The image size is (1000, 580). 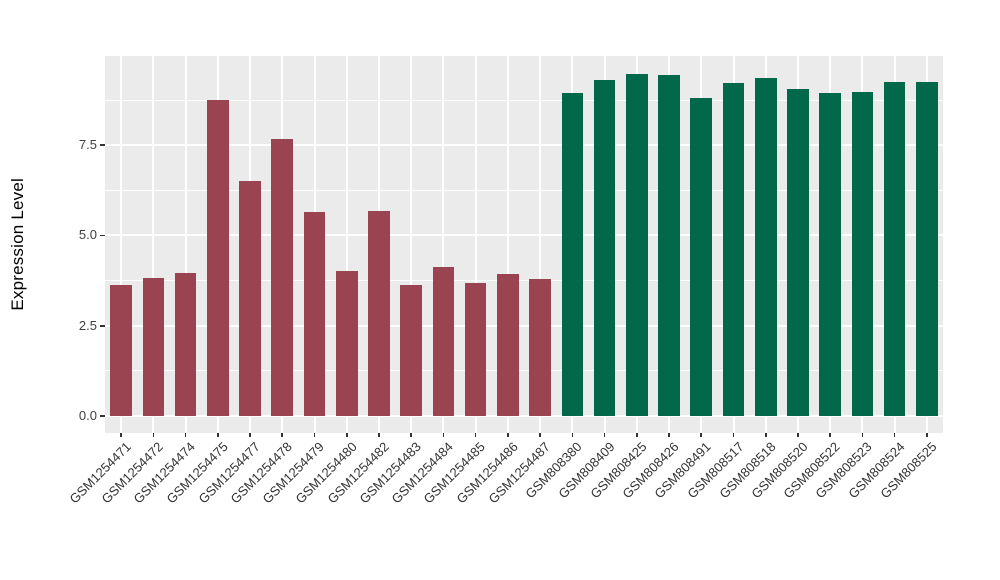 What do you see at coordinates (87, 415) in the screenshot?
I see `y-tick-label: 0.0` at bounding box center [87, 415].